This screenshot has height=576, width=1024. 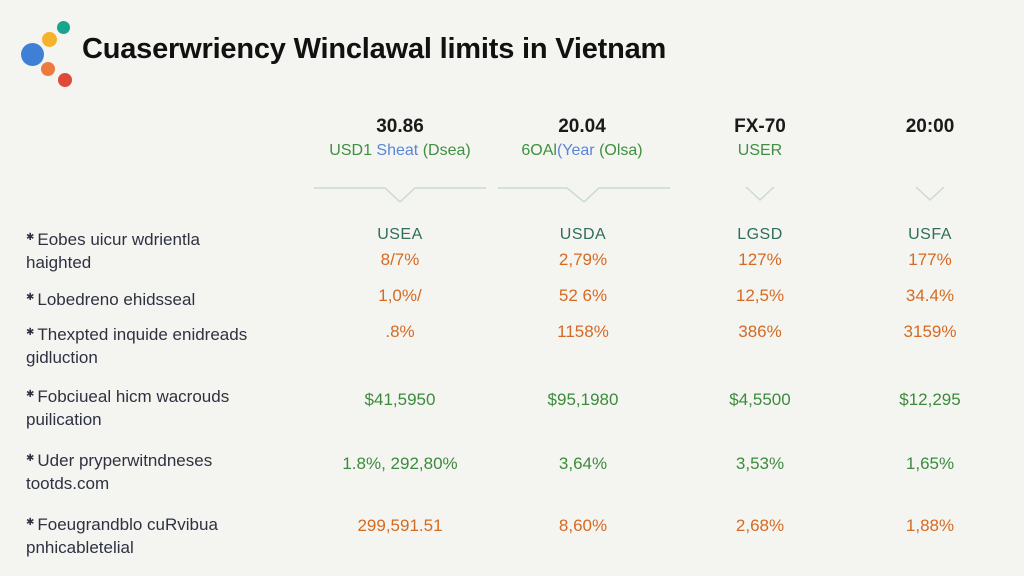 I want to click on logo-dot-yellow, so click(x=49, y=39).